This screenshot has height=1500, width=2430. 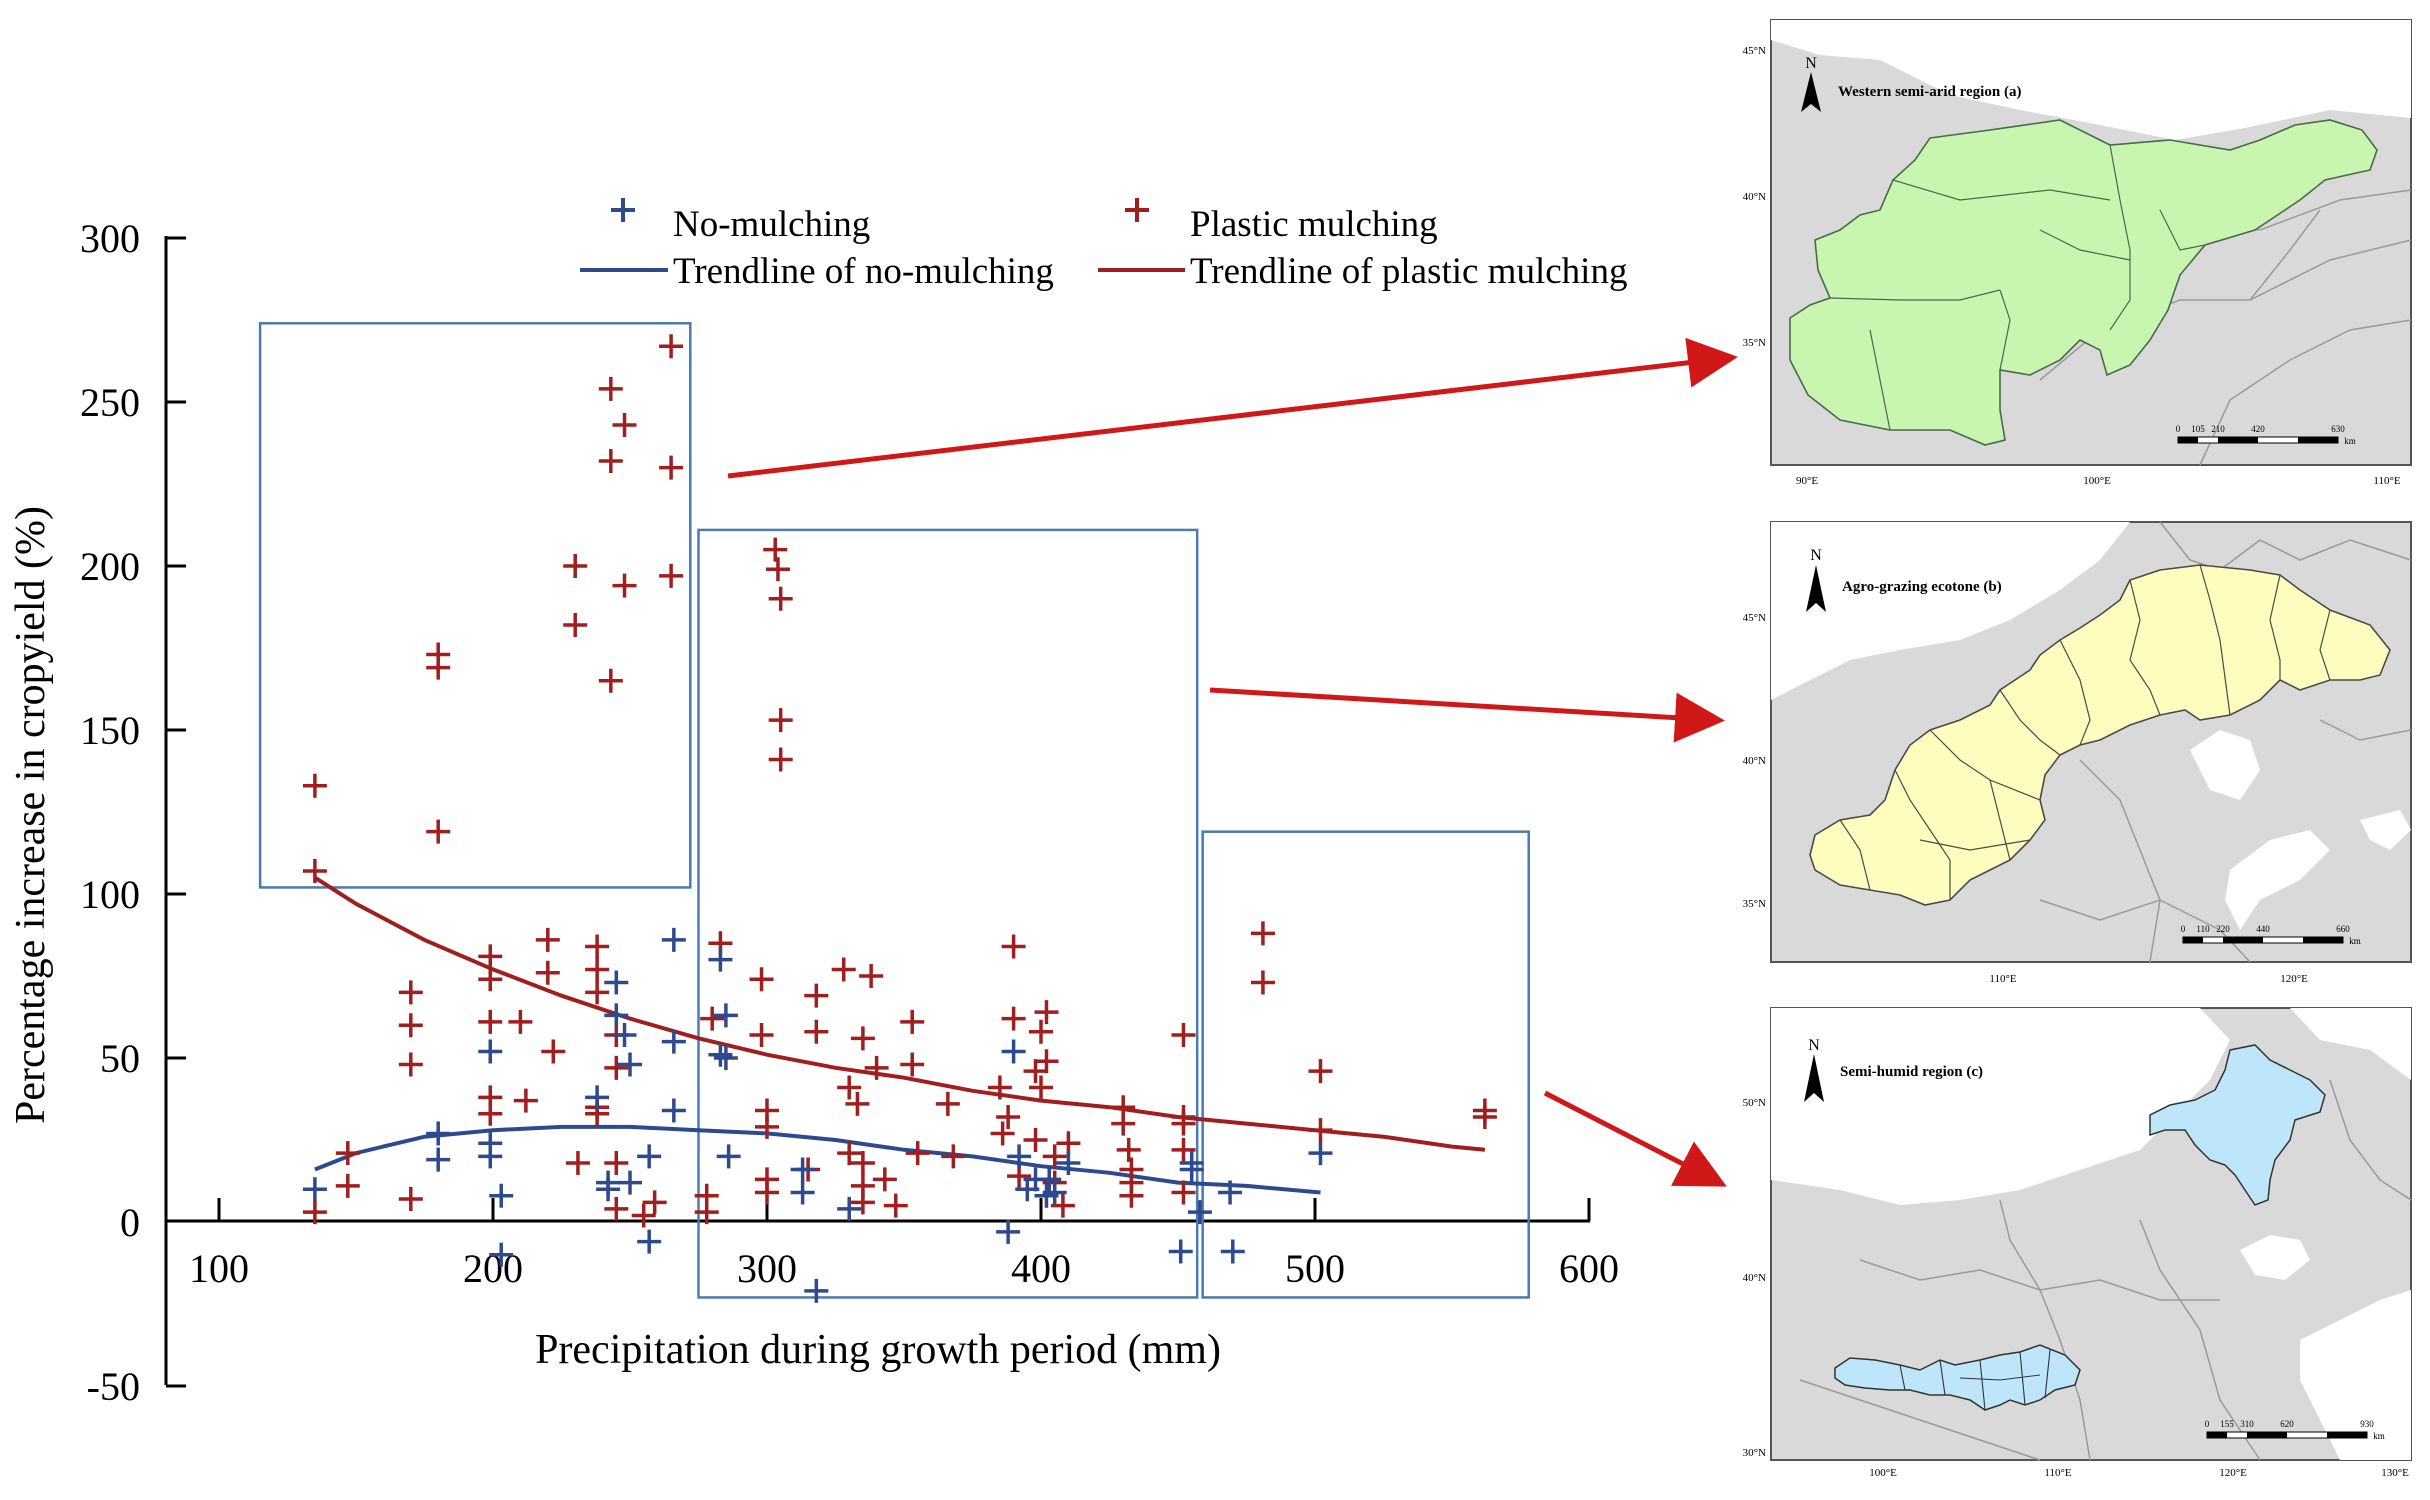 I want to click on y-ticks, so click(x=176, y=812).